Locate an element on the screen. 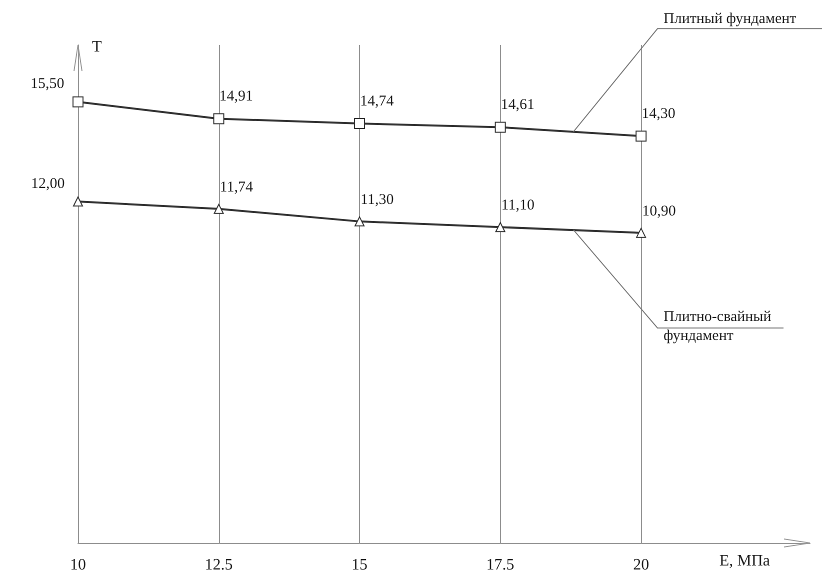 The height and width of the screenshot is (574, 822). y-axis-title: T is located at coordinates (97, 47).